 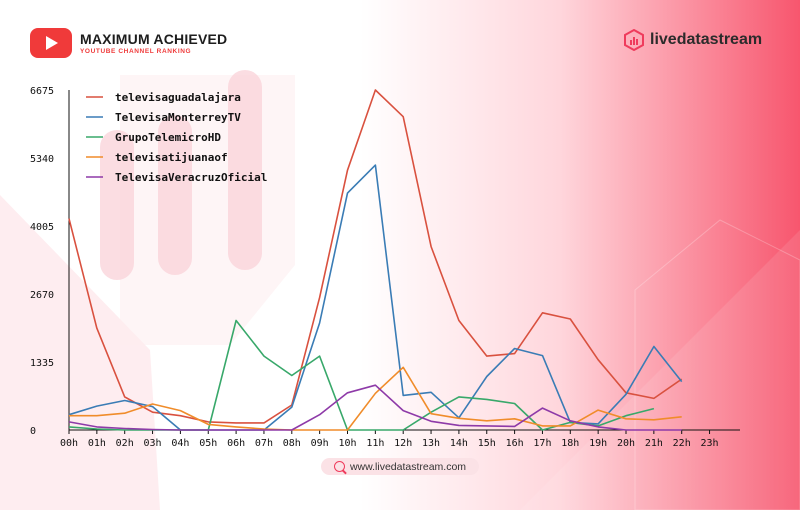 What do you see at coordinates (570, 443) in the screenshot?
I see `x-tick-label-18: 18h` at bounding box center [570, 443].